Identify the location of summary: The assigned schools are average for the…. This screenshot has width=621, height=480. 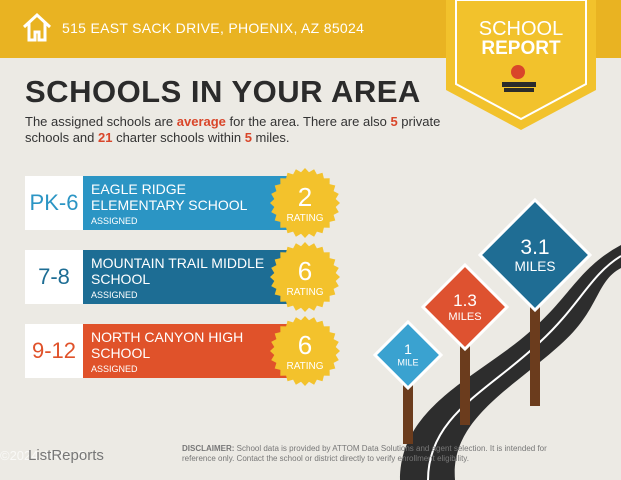
(235, 130).